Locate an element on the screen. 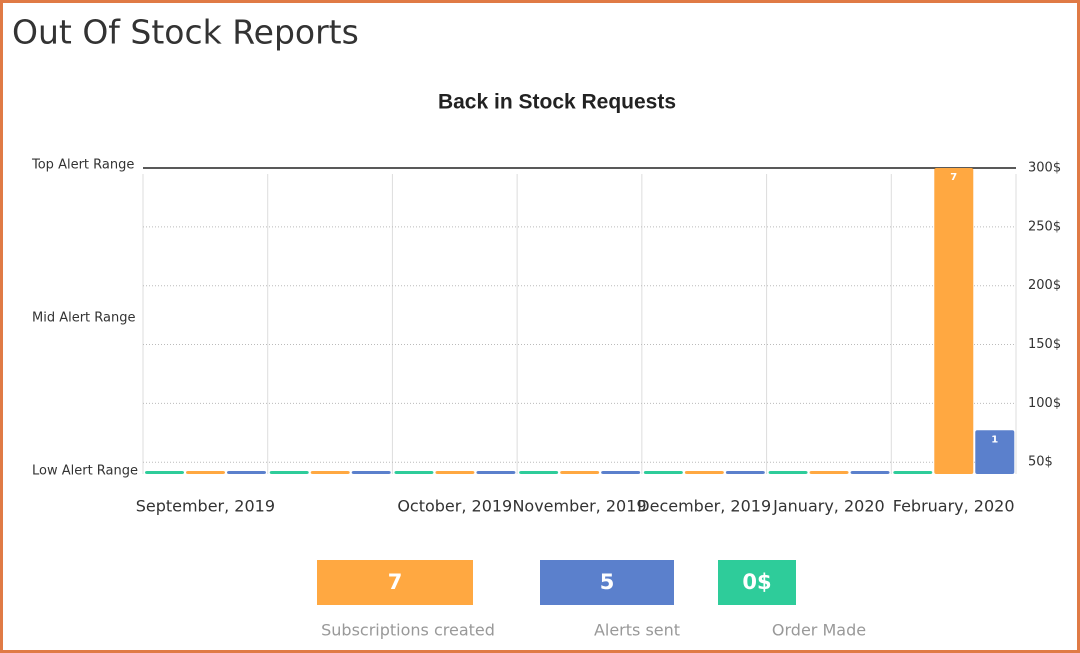  y2-tick-label: 100$ is located at coordinates (1044, 403).